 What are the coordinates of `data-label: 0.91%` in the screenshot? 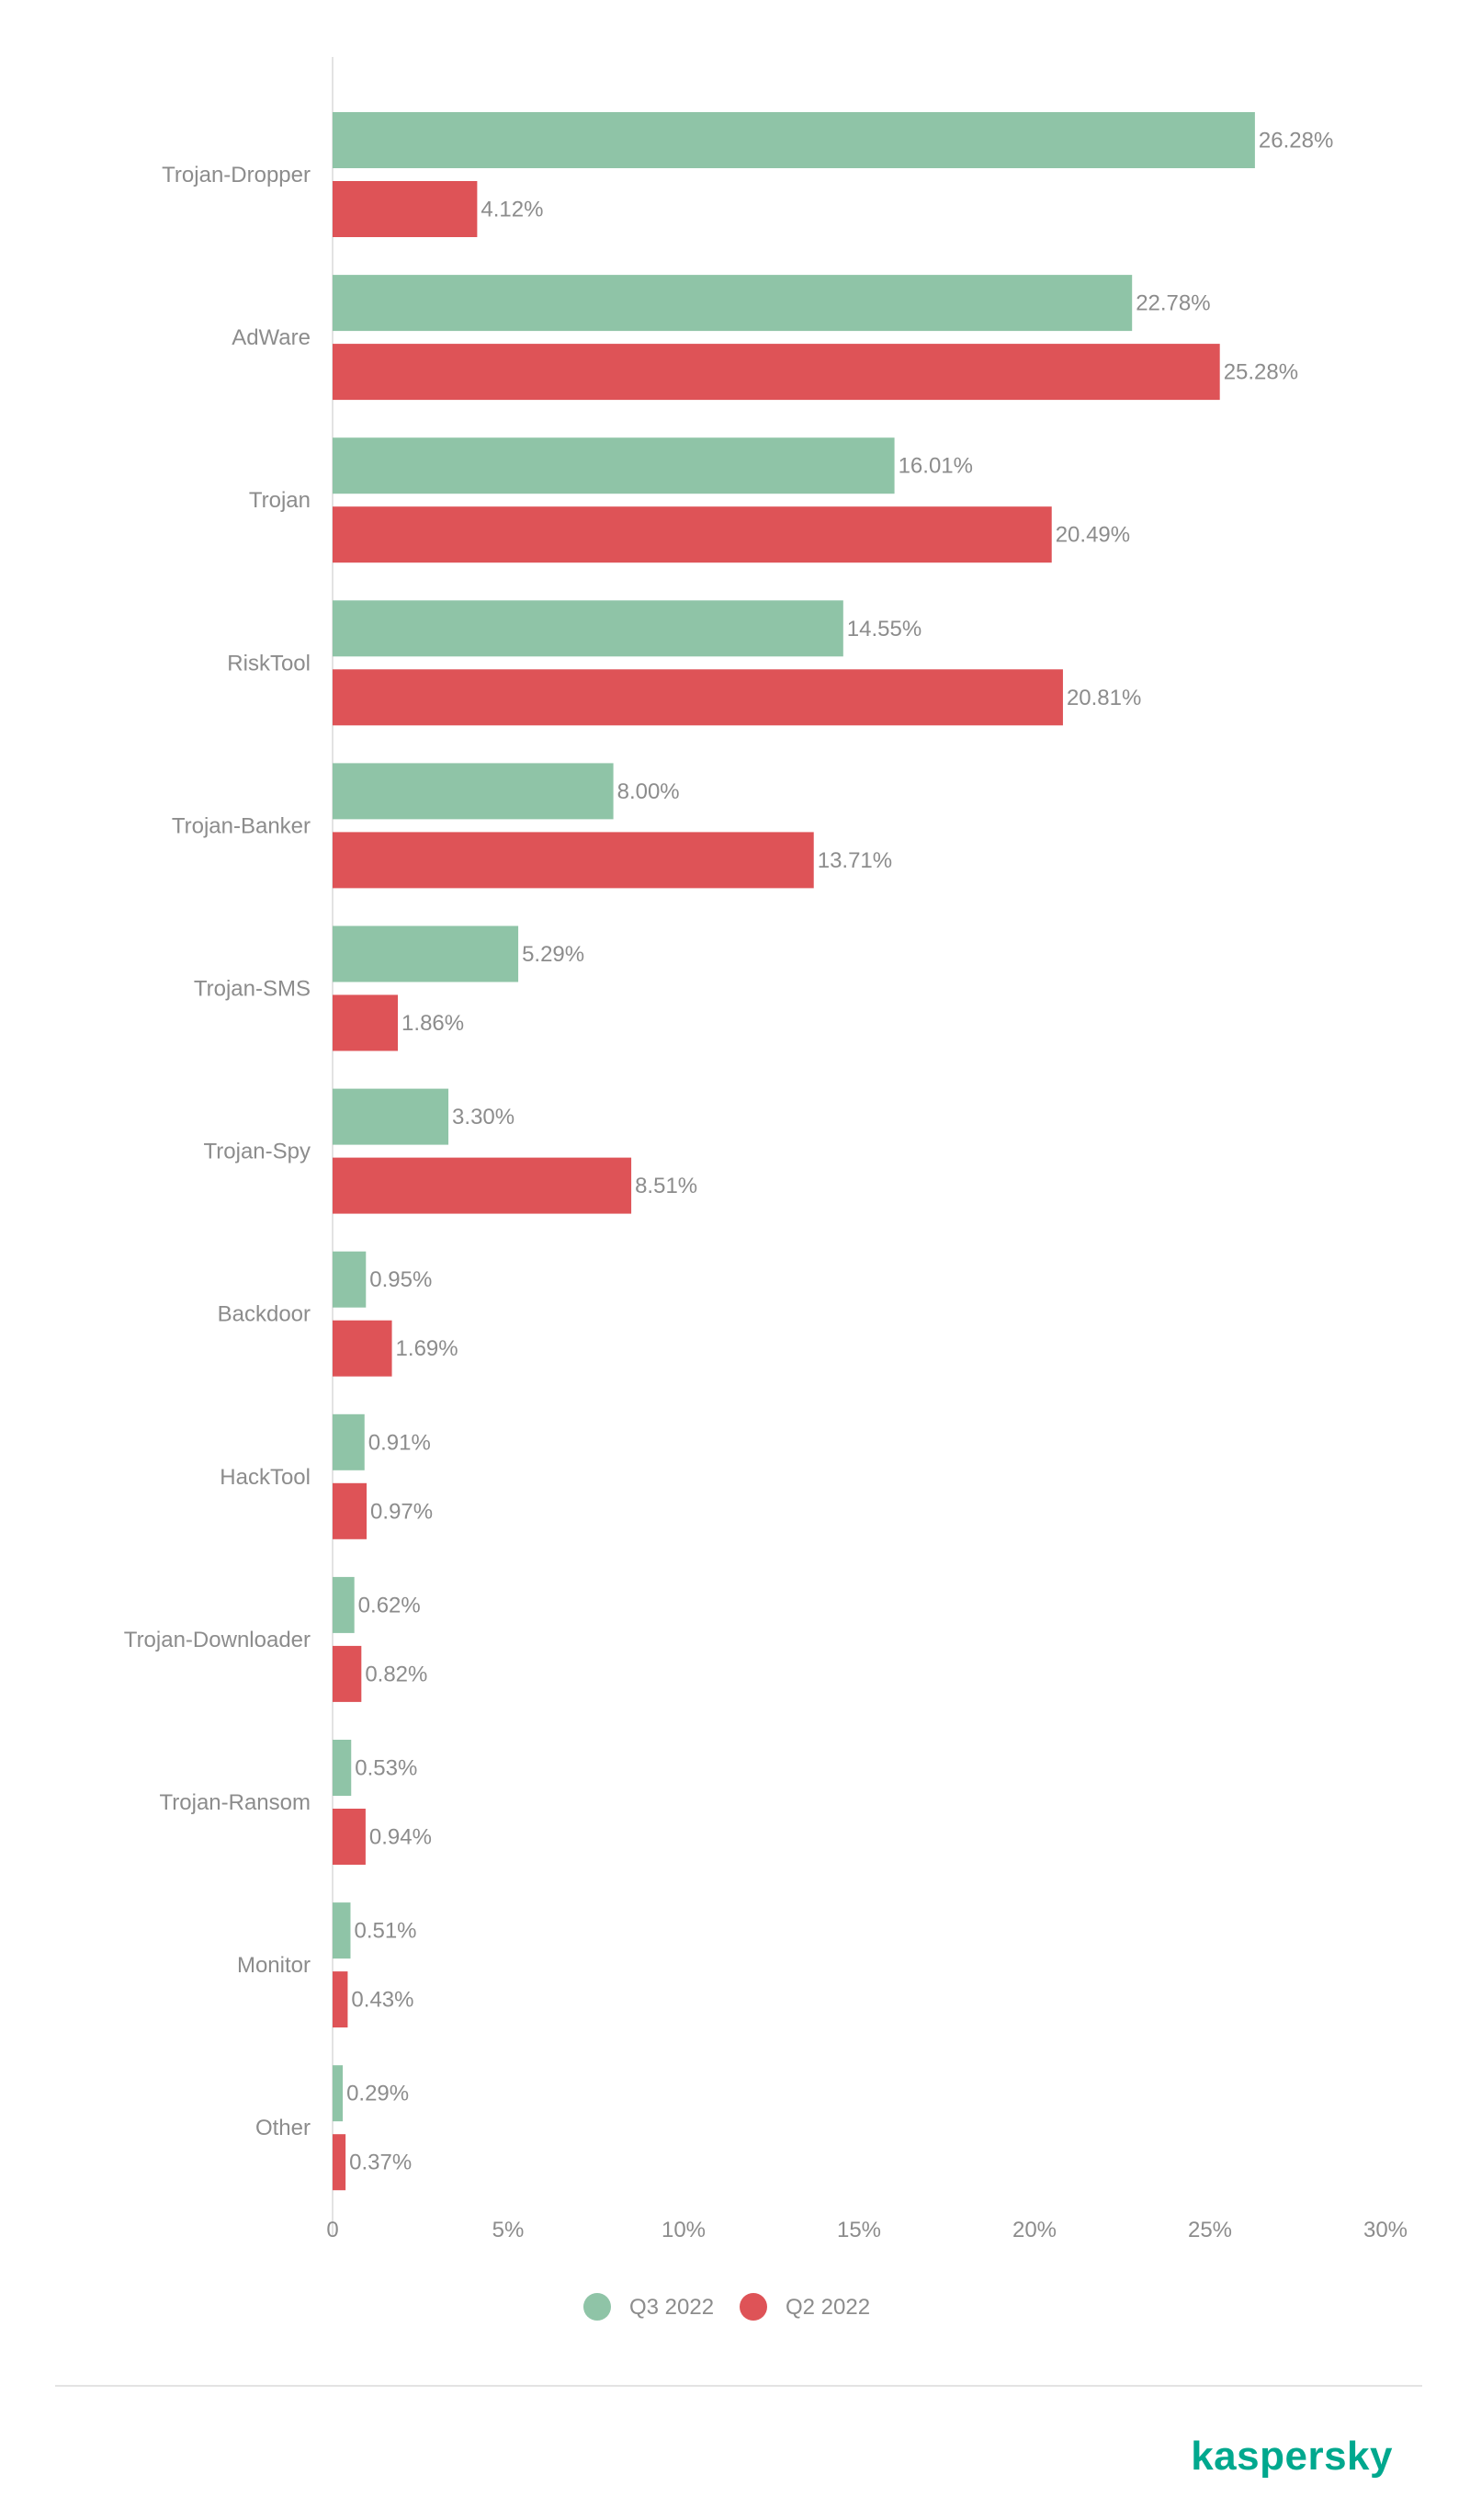 It's located at (399, 1442).